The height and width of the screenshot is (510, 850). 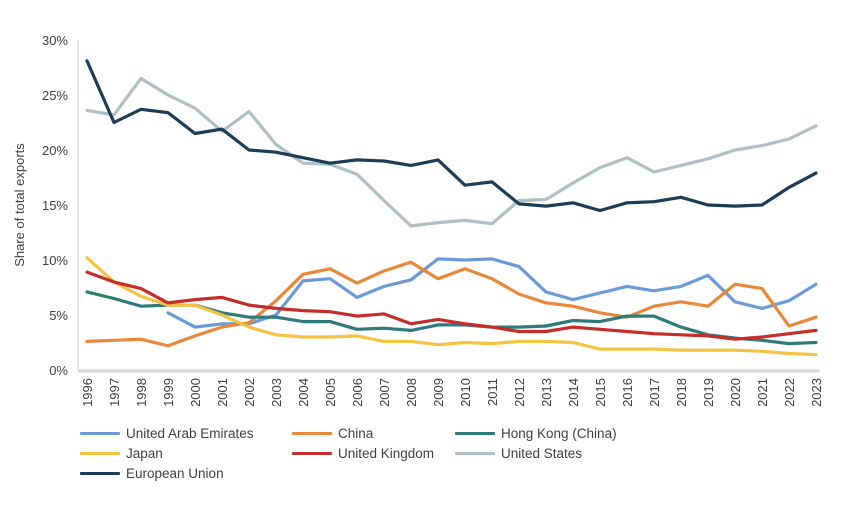 I want to click on legend-item: Hong Kong (China), so click(x=536, y=433).